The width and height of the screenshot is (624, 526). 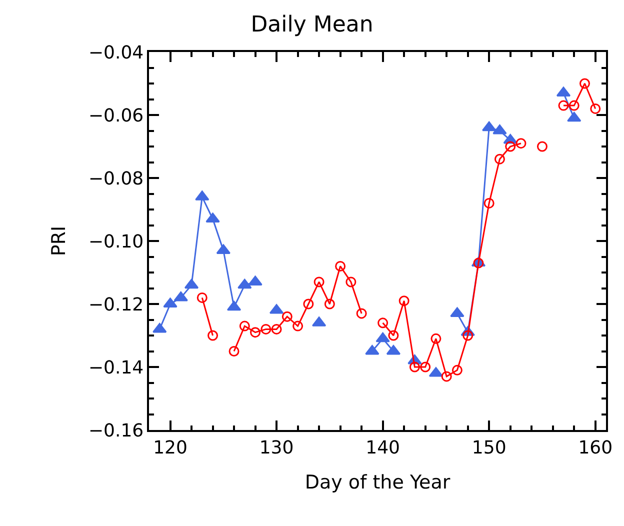 What do you see at coordinates (489, 447) in the screenshot?
I see `x-tick-label: 150` at bounding box center [489, 447].